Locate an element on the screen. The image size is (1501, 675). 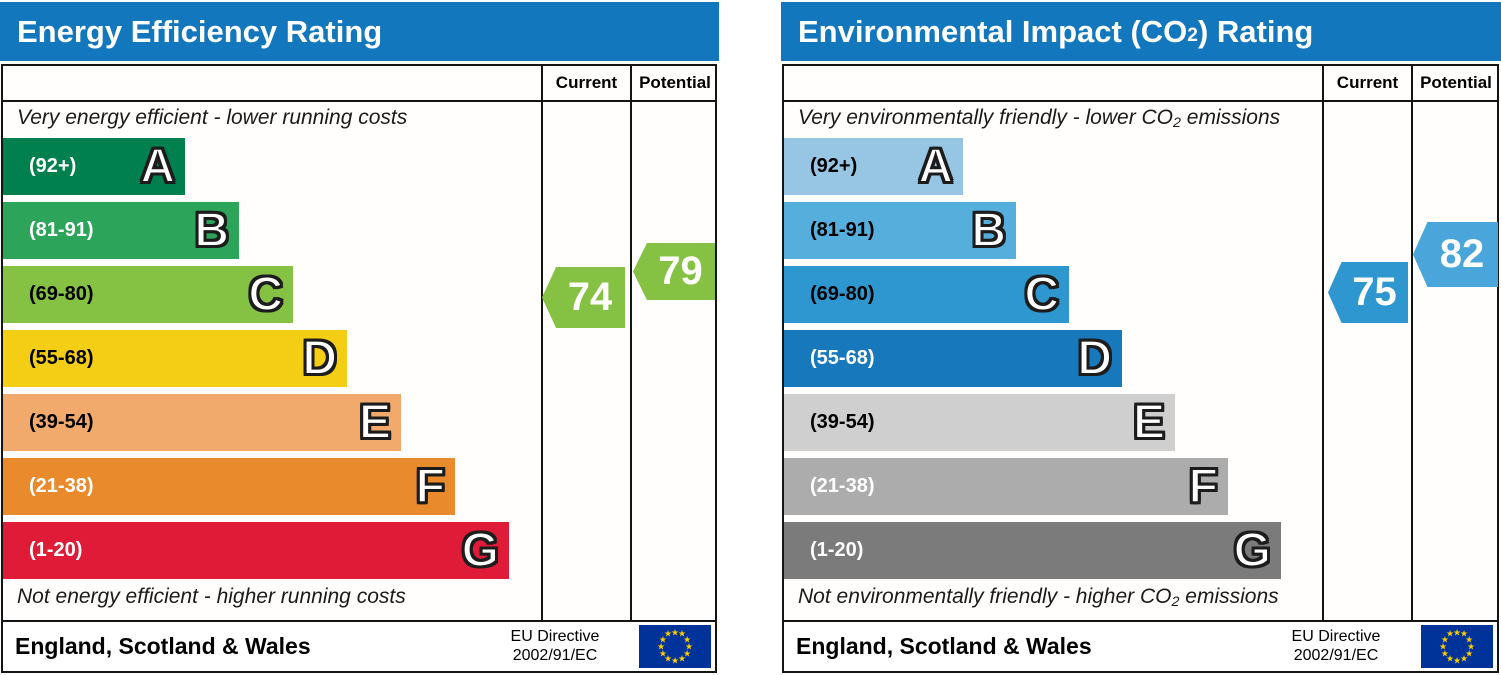
eu-directive-line1: EU Directive is located at coordinates (555, 636).